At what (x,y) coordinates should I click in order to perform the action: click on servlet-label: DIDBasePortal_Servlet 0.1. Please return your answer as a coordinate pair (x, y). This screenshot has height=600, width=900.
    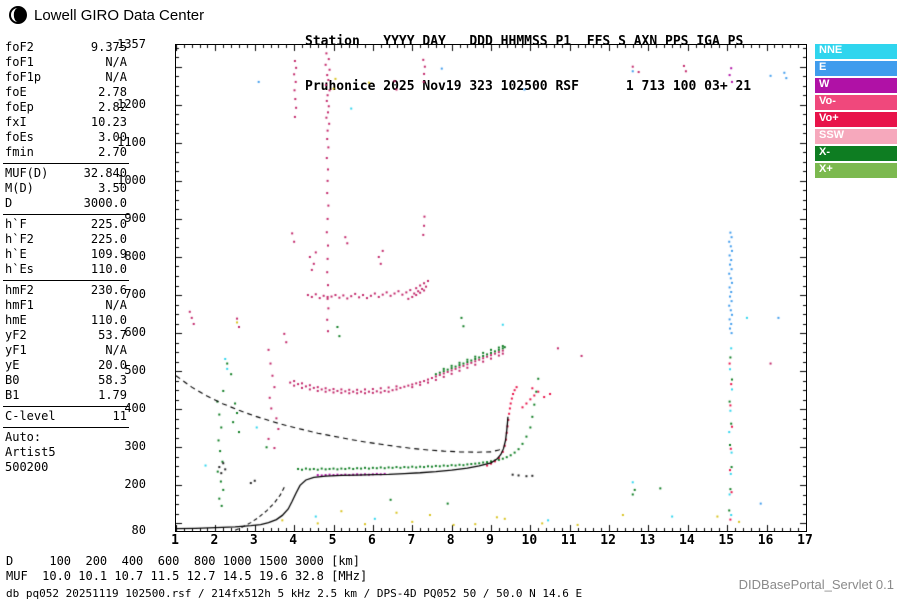
    Looking at the image, I should click on (816, 584).